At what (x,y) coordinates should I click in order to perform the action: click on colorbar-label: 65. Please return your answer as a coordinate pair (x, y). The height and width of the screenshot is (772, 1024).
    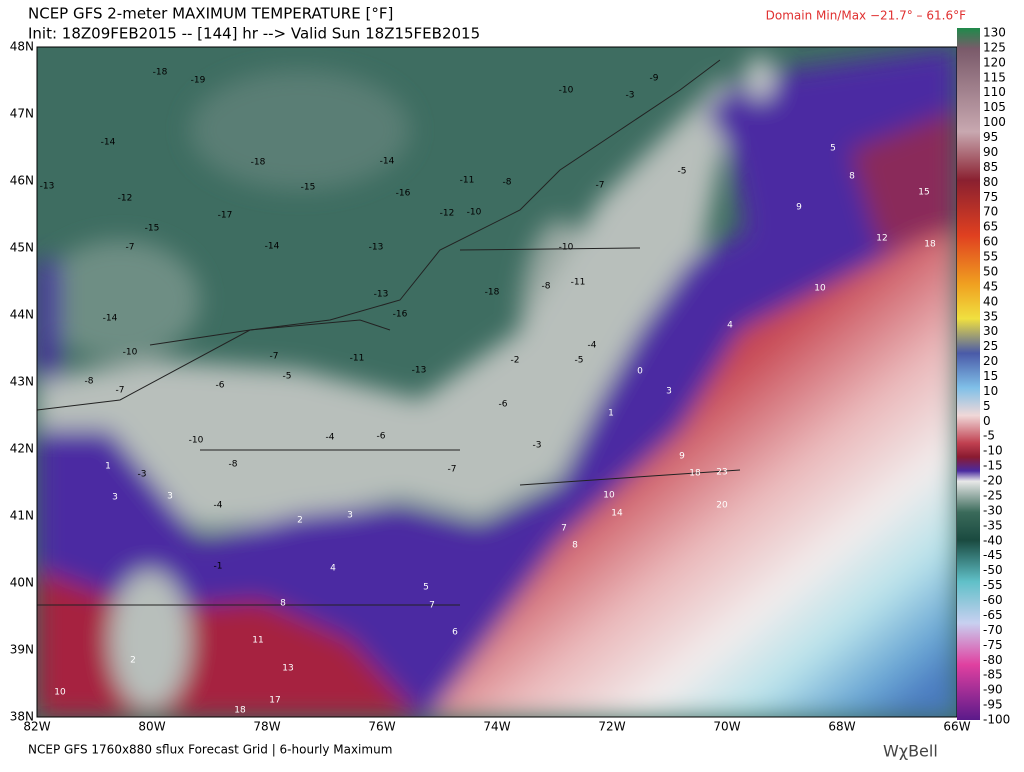
    Looking at the image, I should click on (990, 227).